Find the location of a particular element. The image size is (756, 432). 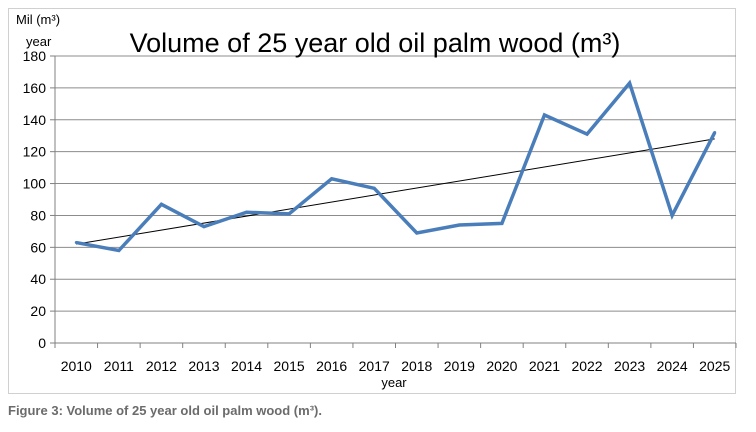

x-tick-label: 2022 is located at coordinates (586, 366).